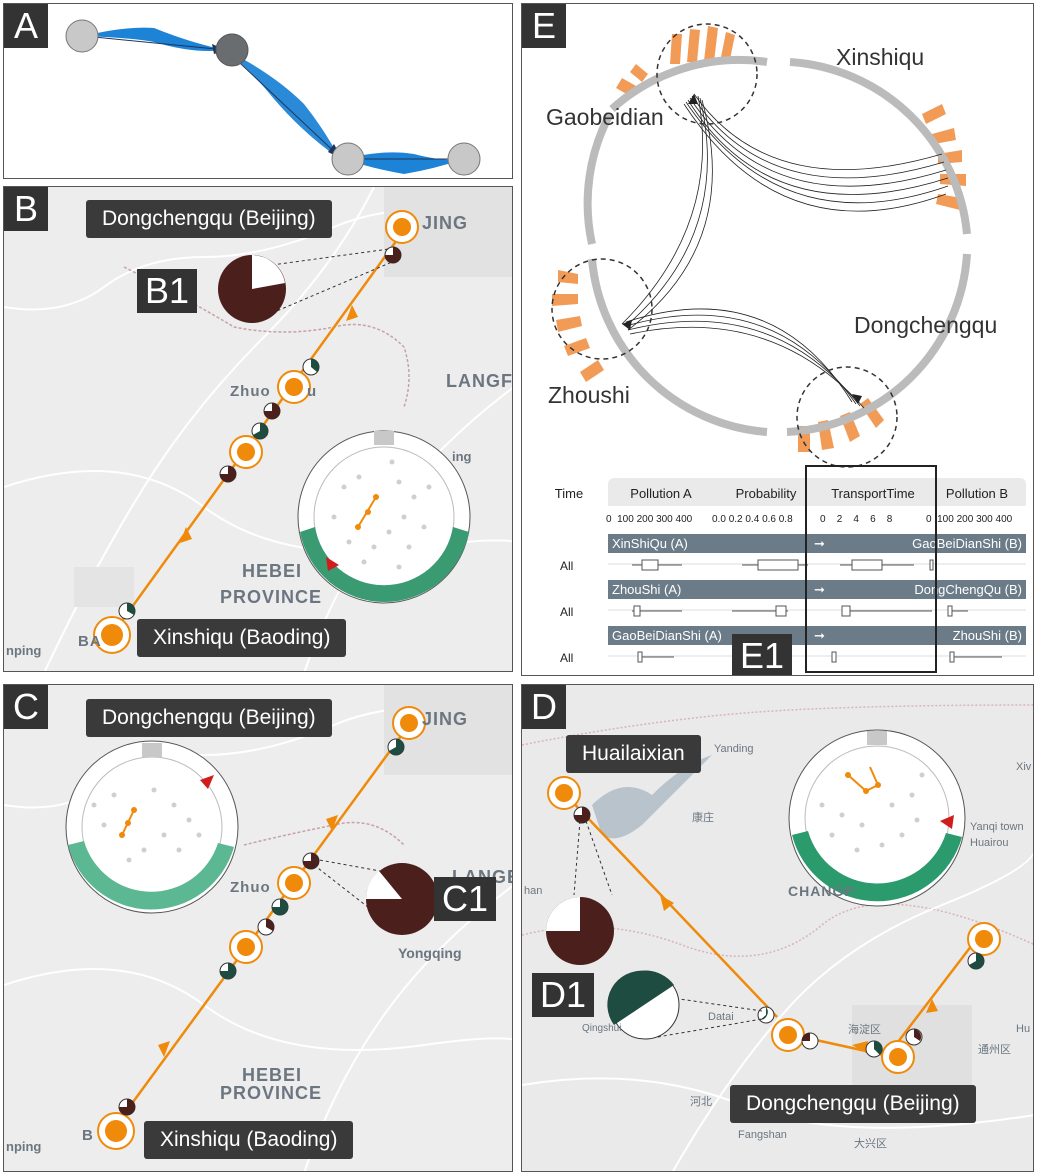  Describe the element at coordinates (1023, 1029) in the screenshot. I see `map-label-hu: Hu` at that location.